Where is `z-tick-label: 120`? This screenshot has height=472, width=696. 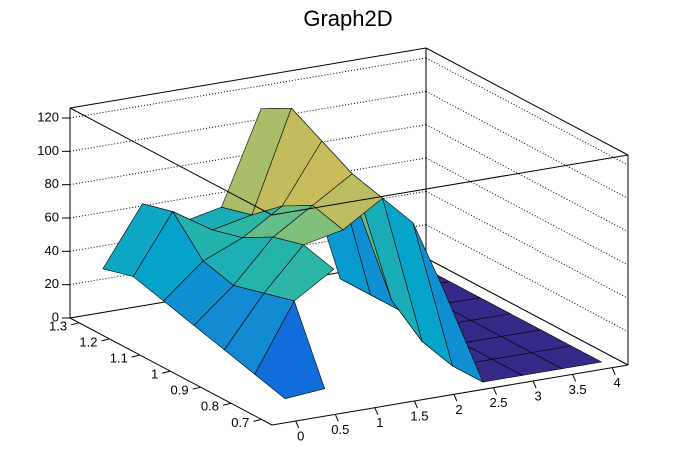 z-tick-label: 120 is located at coordinates (48, 116).